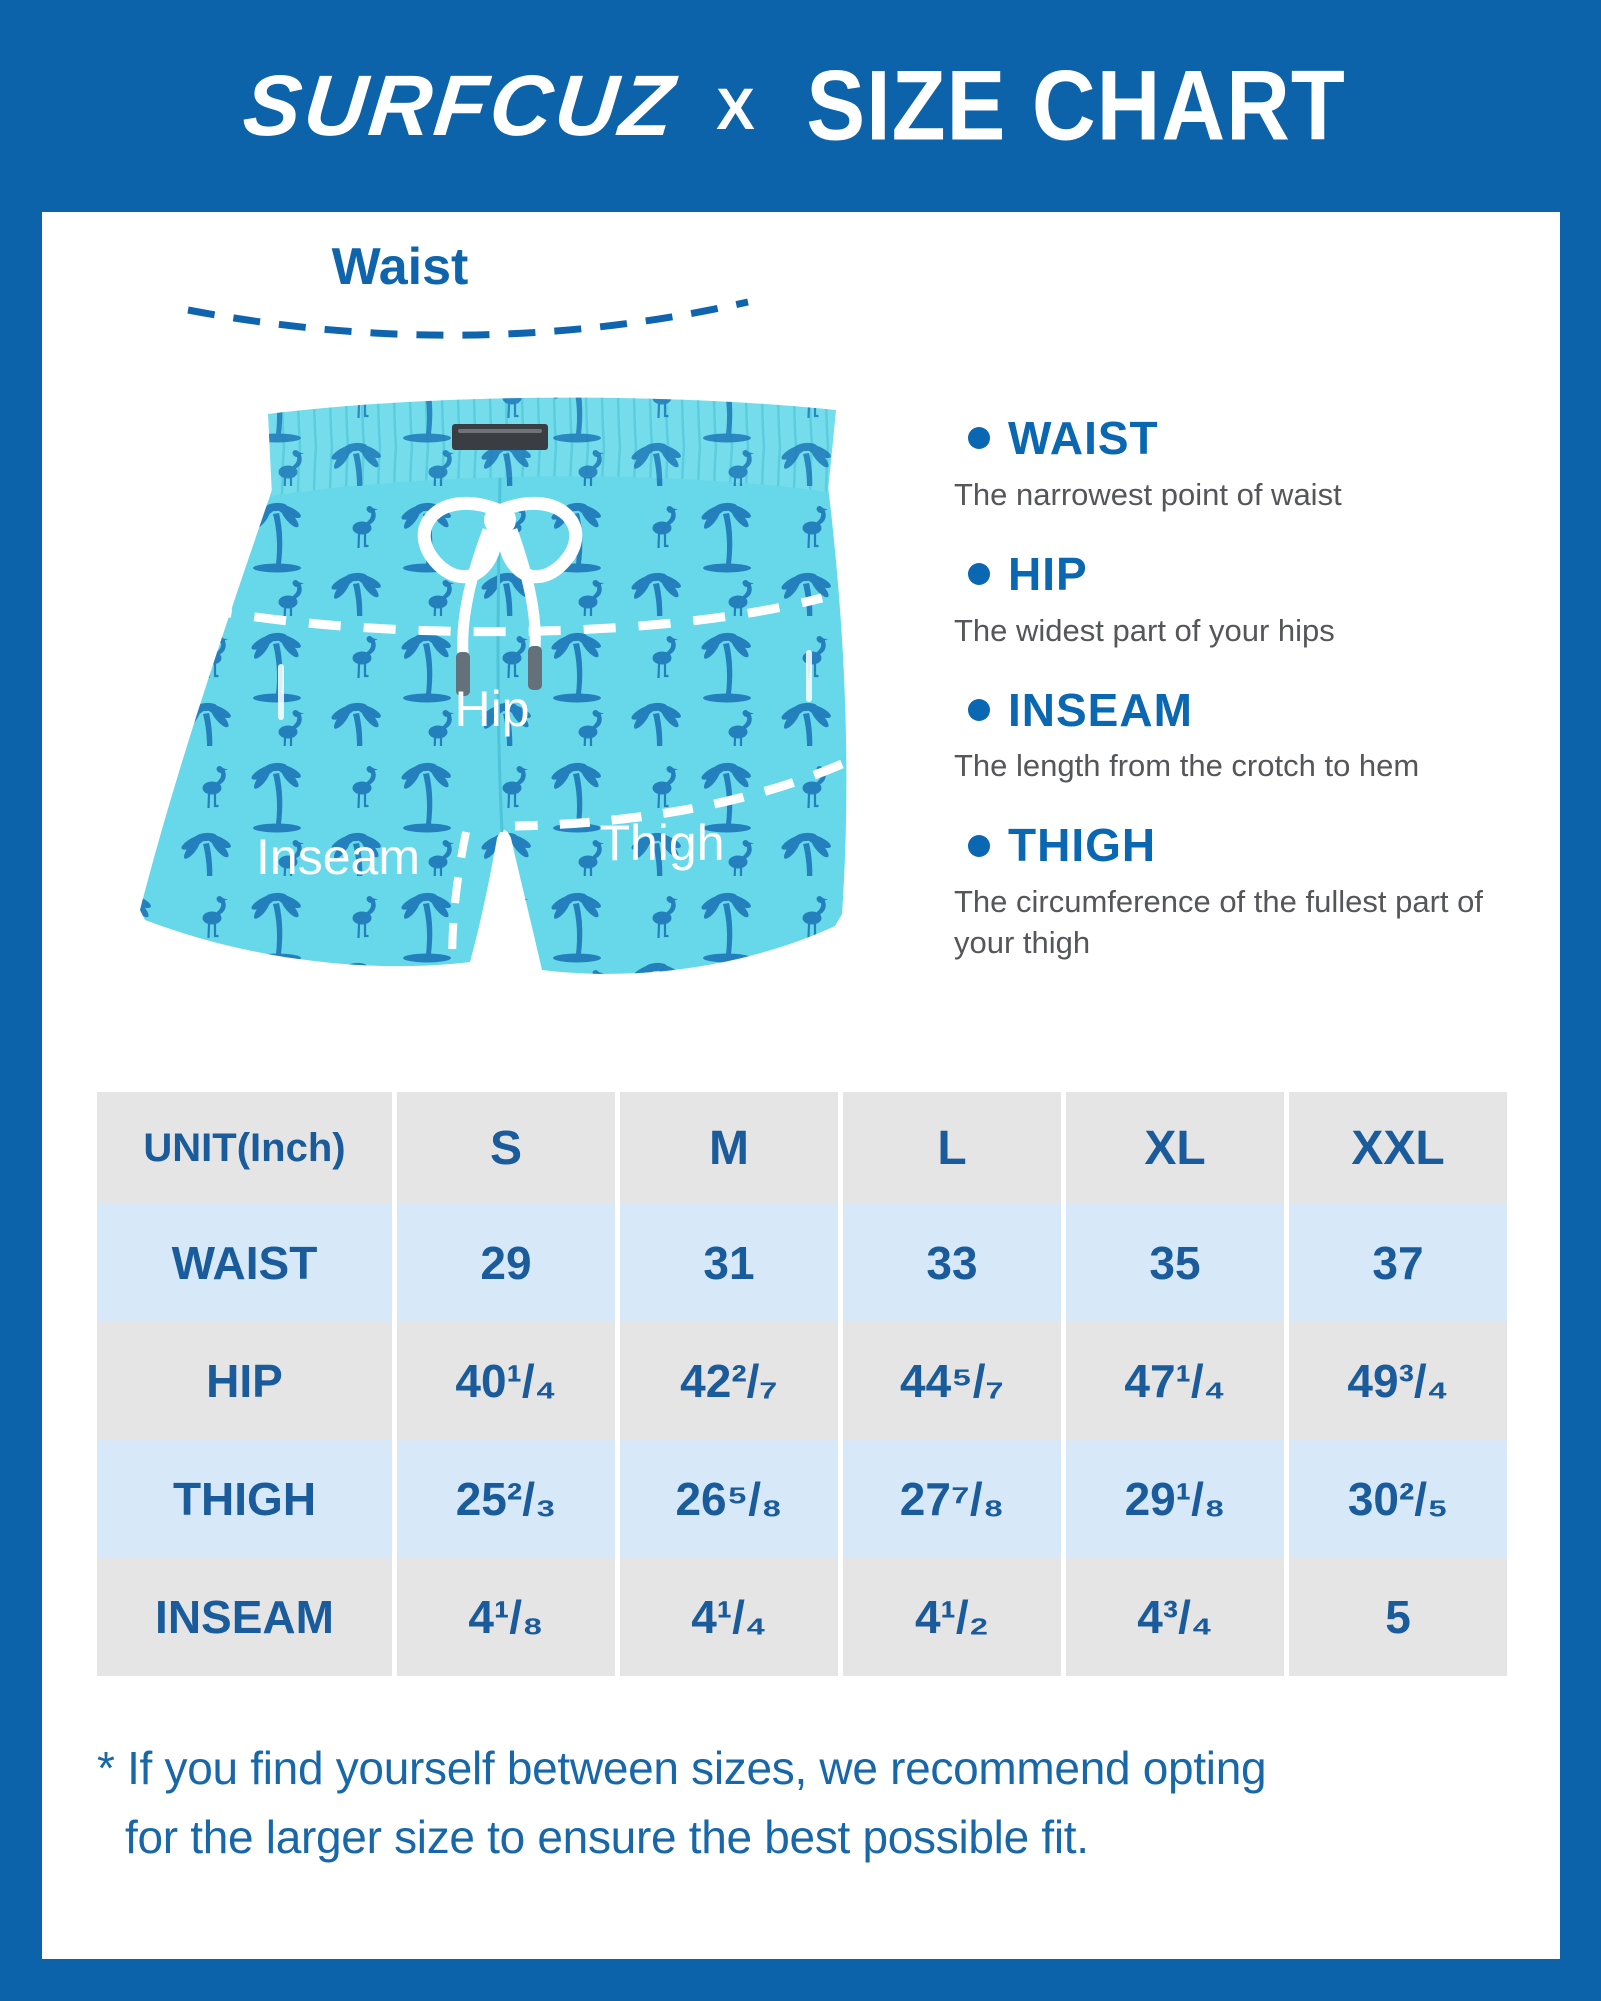 This screenshot has height=2001, width=1601. Describe the element at coordinates (1175, 1499) in the screenshot. I see `size-value: 29¹/₈` at that location.